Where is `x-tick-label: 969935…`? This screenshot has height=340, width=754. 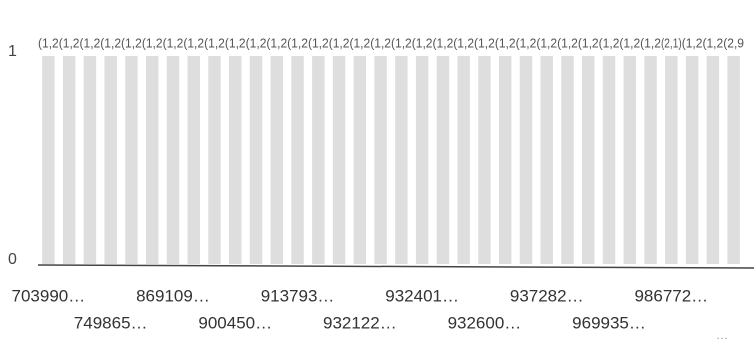 x-tick-label: 969935… is located at coordinates (609, 322).